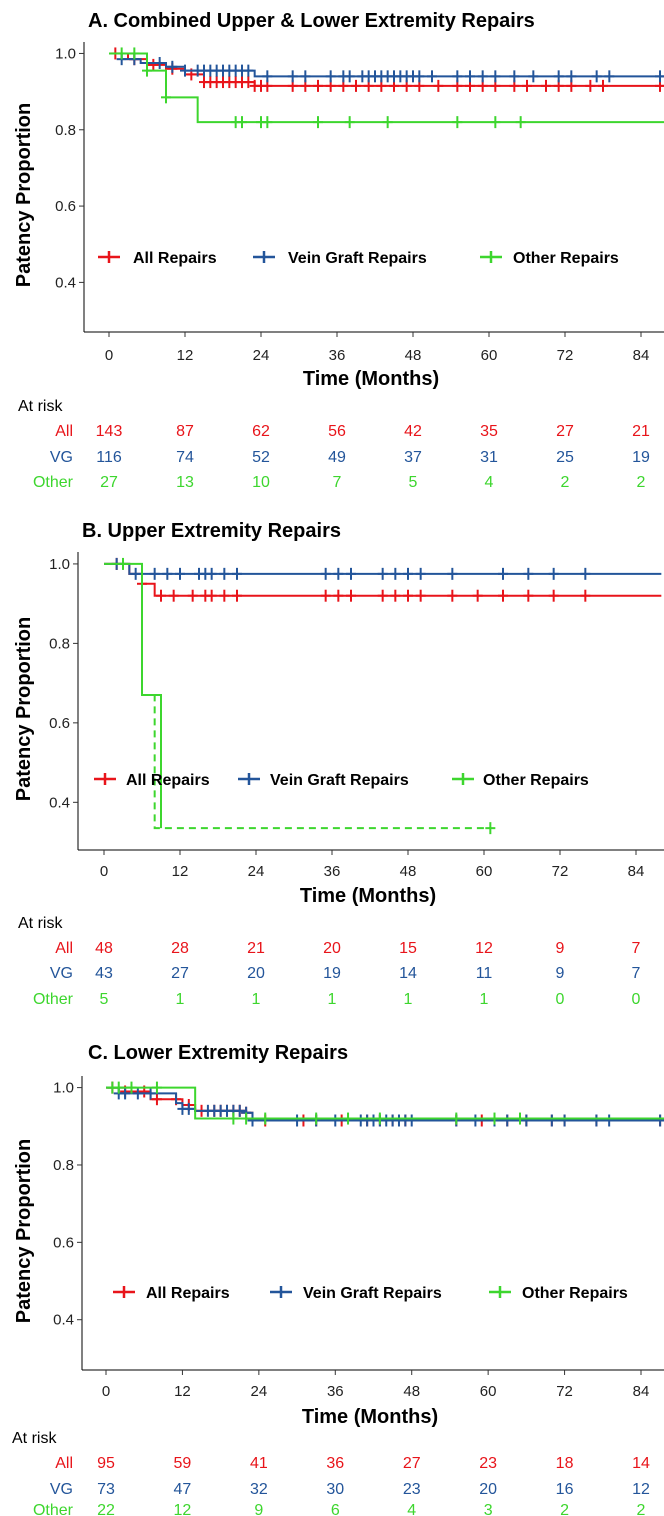 The image size is (664, 1516). I want to click on at-risk-row-other: Other 5 1 1 1 1 1 0 0, so click(337, 999).